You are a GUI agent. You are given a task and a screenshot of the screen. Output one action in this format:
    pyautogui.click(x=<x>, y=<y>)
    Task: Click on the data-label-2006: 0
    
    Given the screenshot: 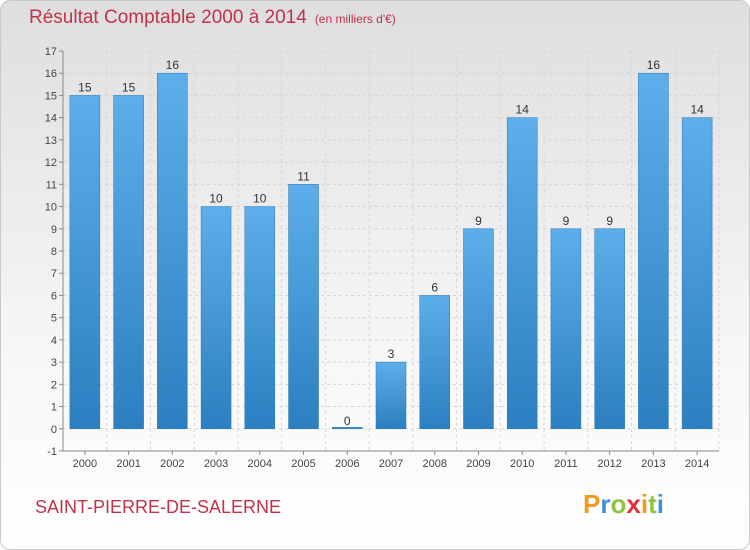 What is the action you would take?
    pyautogui.click(x=347, y=421)
    